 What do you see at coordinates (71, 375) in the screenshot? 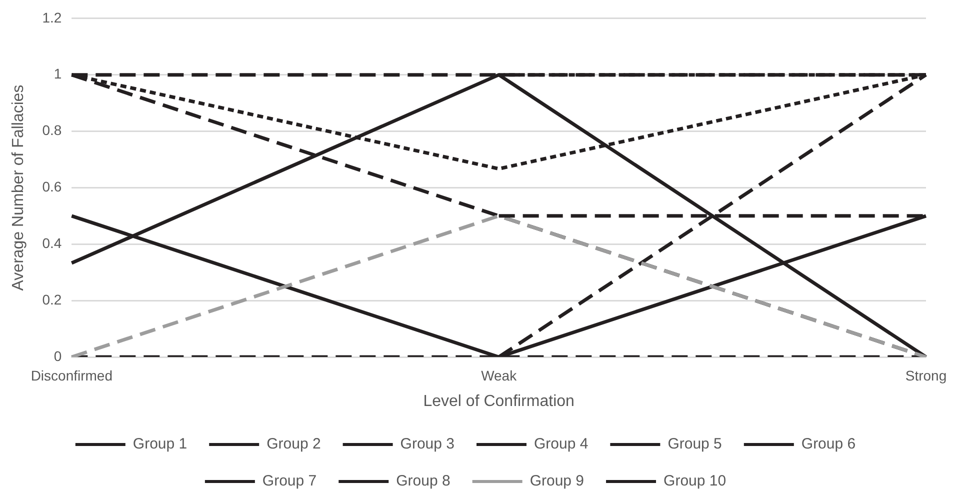
I see `x-tick-label: Disconfirmed` at bounding box center [71, 375].